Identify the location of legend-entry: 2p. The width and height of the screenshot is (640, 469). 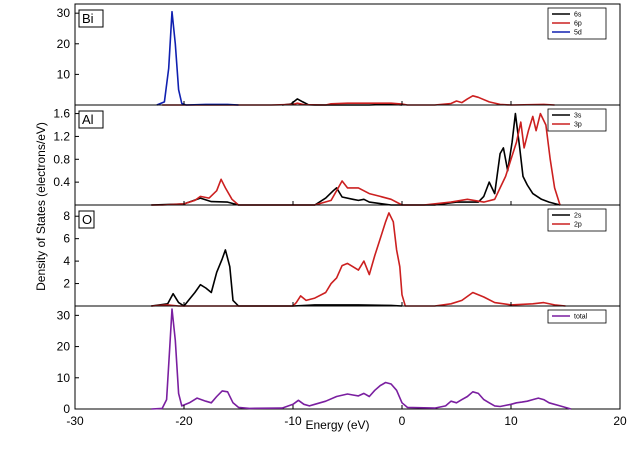
(578, 225).